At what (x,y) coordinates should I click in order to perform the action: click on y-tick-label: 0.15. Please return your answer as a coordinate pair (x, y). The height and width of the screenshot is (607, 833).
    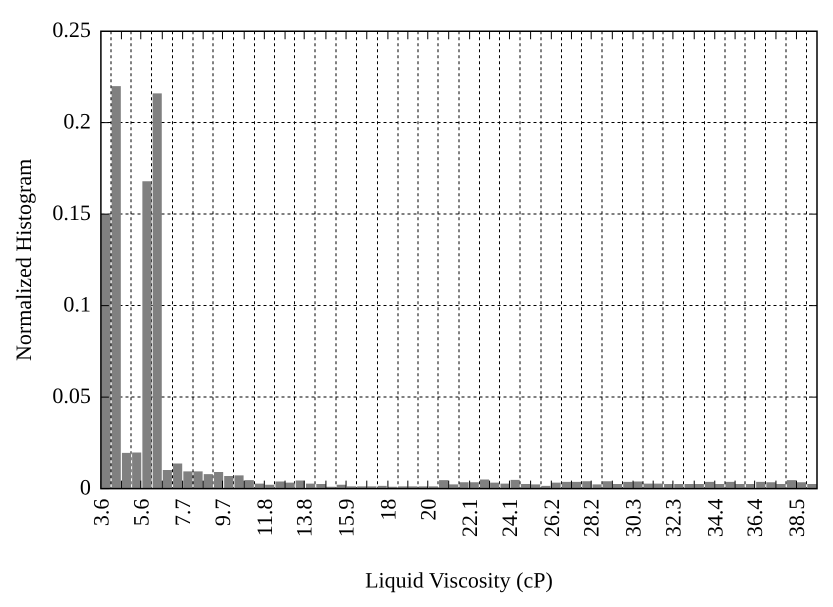
    Looking at the image, I should click on (71, 212).